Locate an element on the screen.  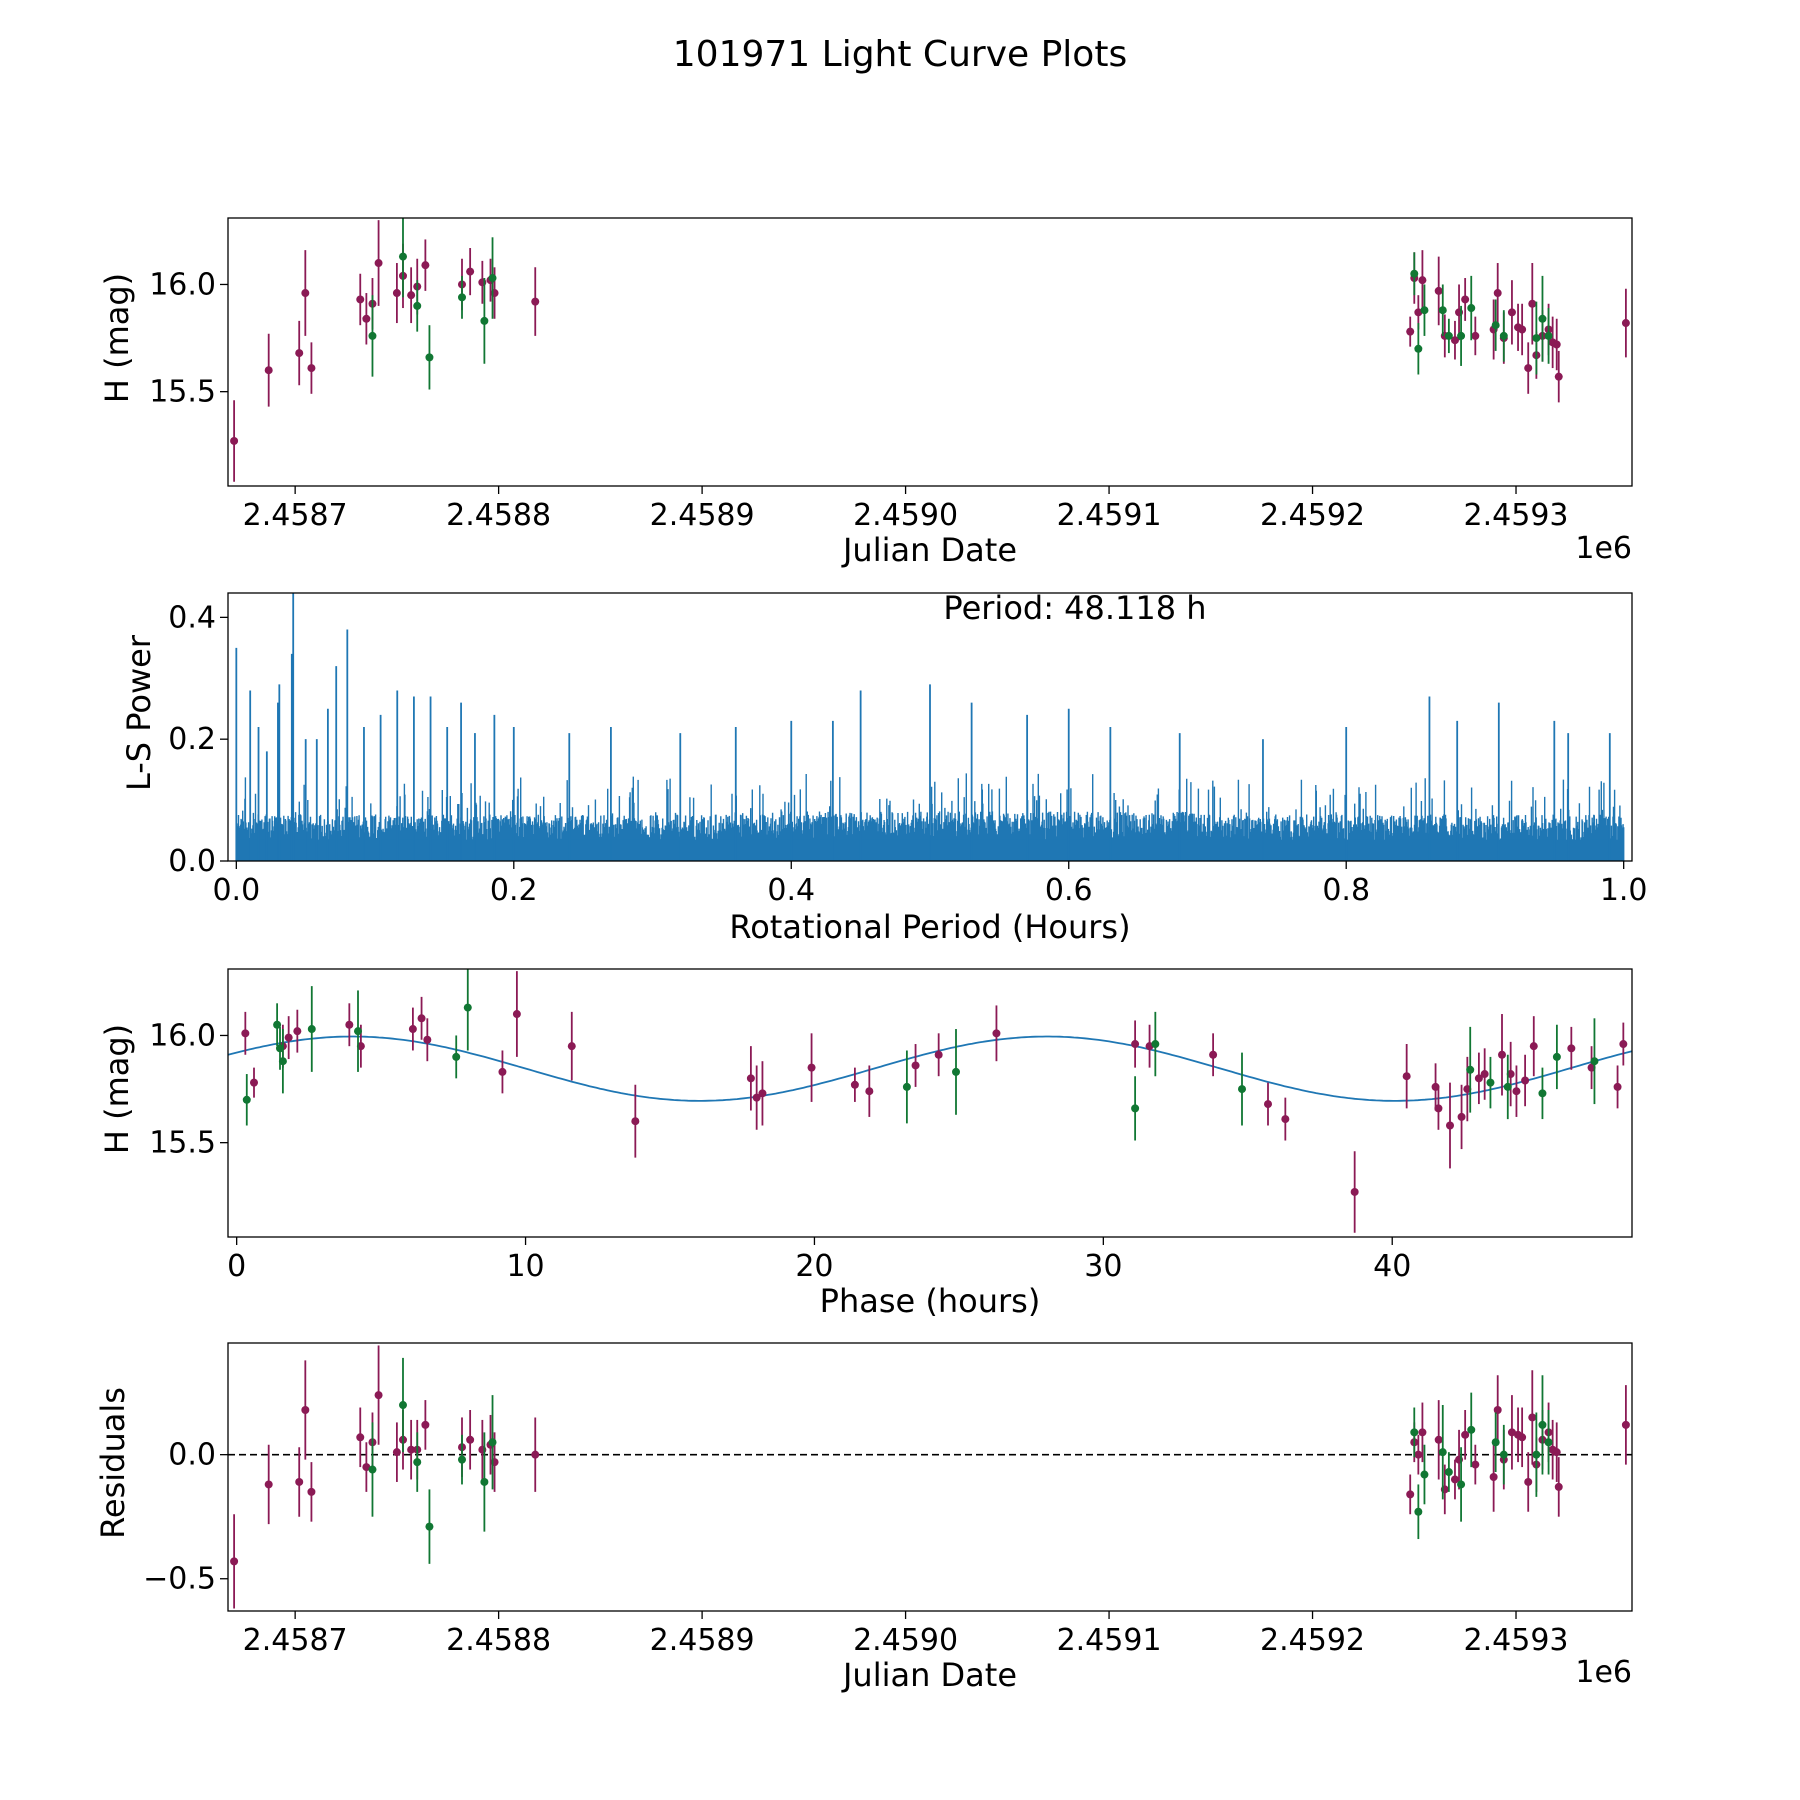
light-curve-frame is located at coordinates (930, 352).